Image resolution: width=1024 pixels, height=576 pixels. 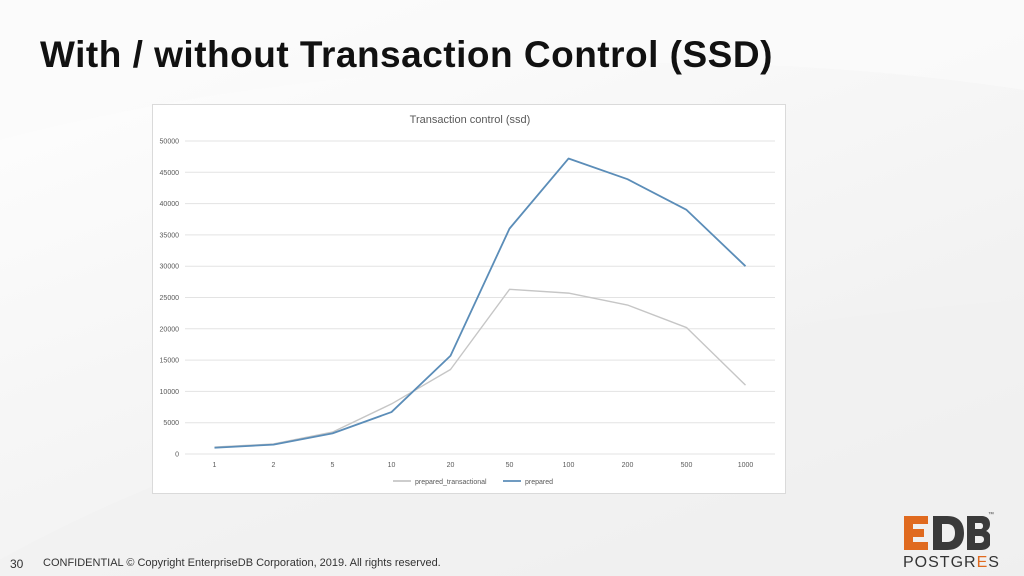 I want to click on y-tick-label: 50000, so click(x=170, y=142).